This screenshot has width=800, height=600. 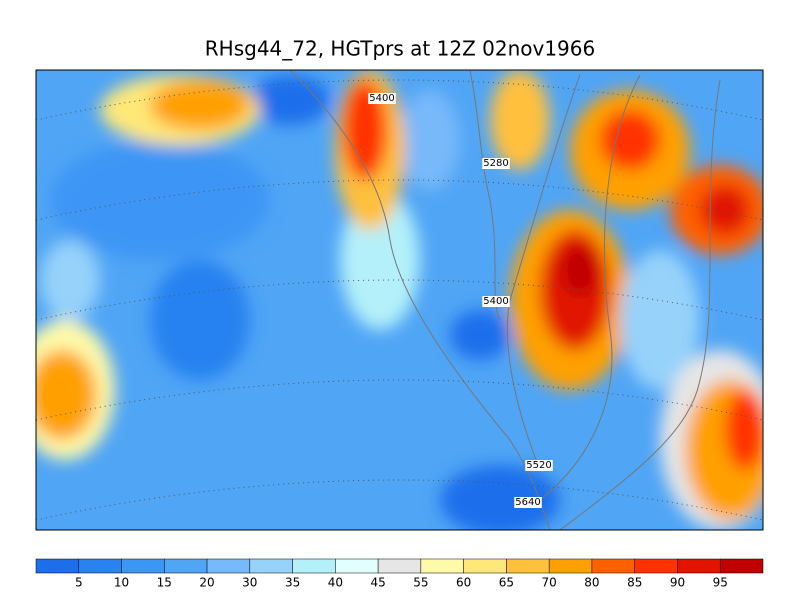 I want to click on contour-label: 5520, so click(x=538, y=465).